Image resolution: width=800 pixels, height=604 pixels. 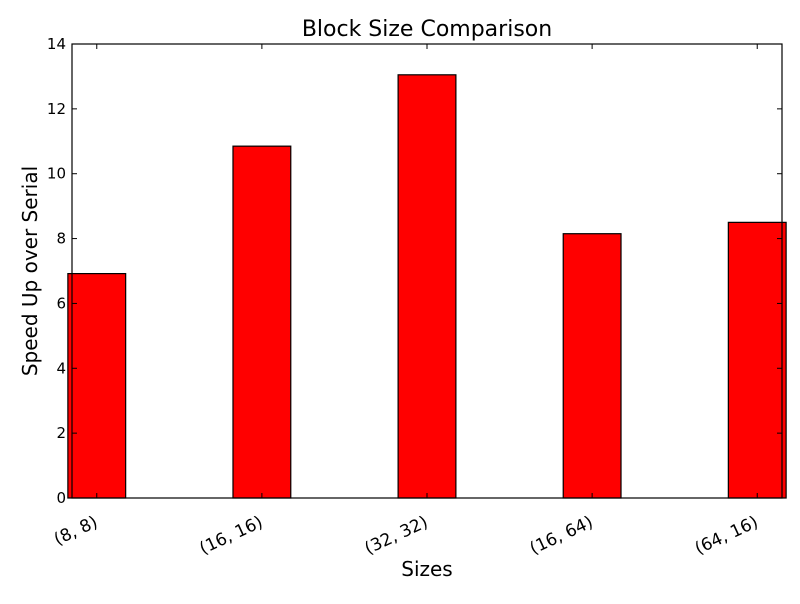 I want to click on y-tick-label-6: 12, so click(x=56, y=109).